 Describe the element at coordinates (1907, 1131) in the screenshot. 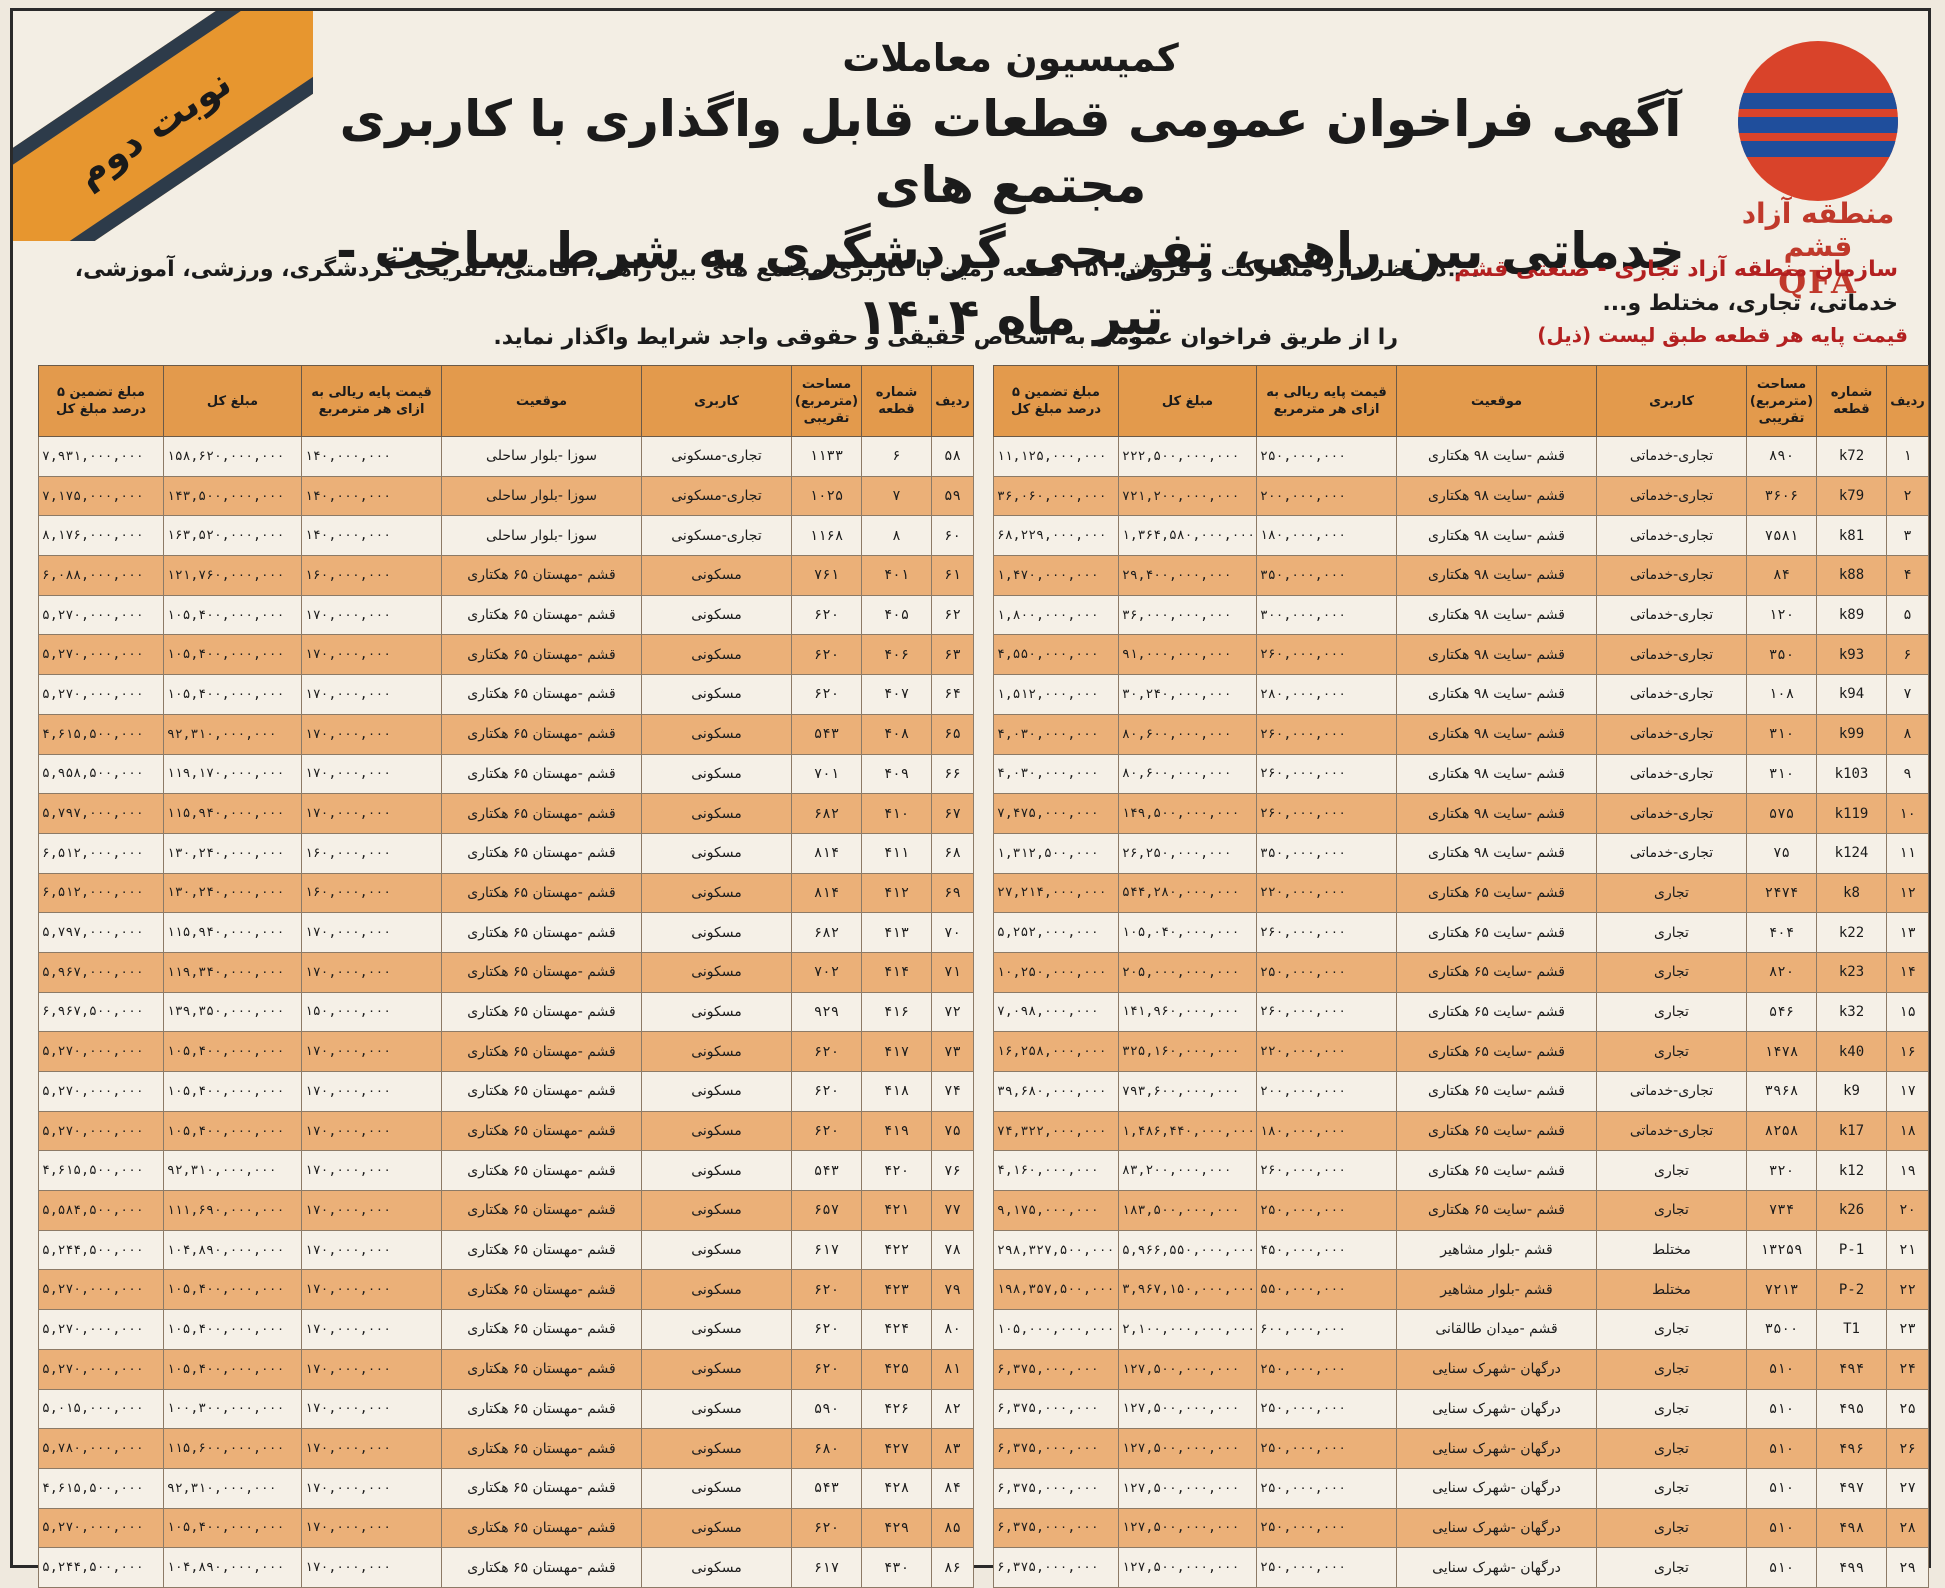

I see `row-number-cell: ۱۸` at that location.